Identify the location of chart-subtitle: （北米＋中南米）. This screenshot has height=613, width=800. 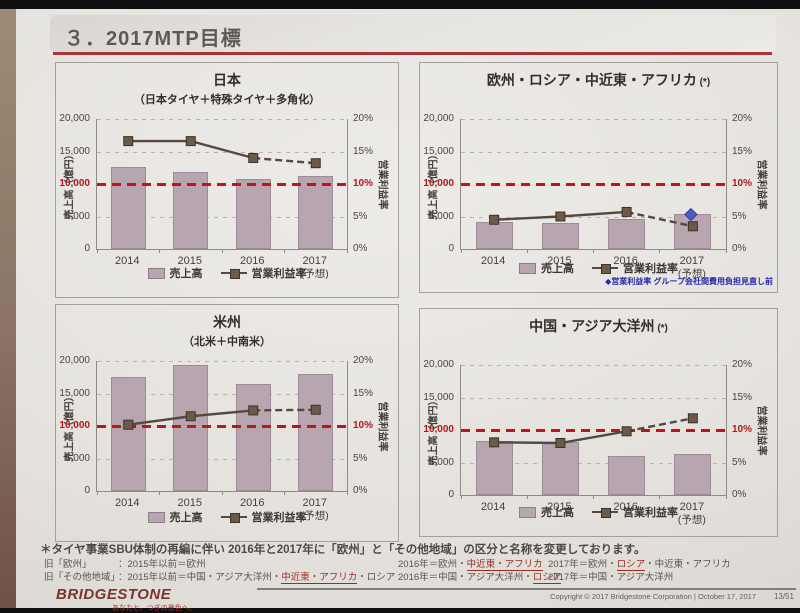
(227, 342).